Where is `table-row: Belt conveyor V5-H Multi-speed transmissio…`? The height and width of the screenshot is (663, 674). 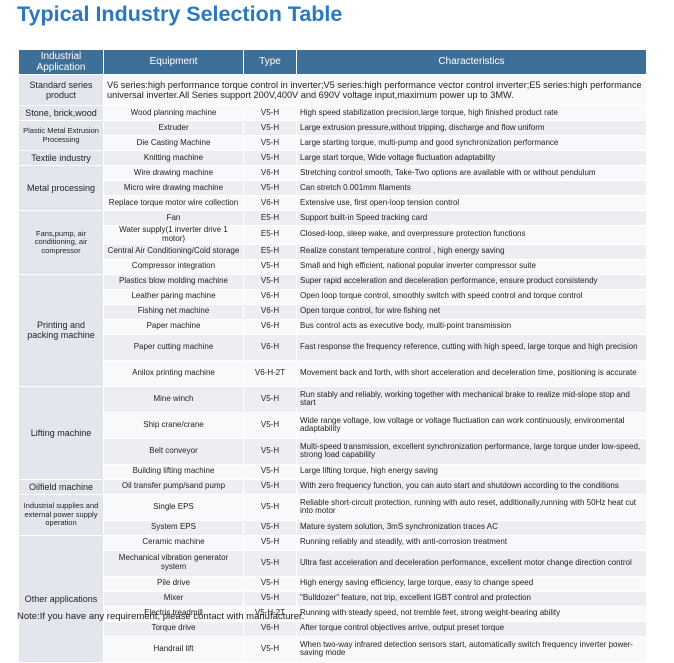
table-row: Belt conveyor V5-H Multi-speed transmissio… is located at coordinates (333, 451).